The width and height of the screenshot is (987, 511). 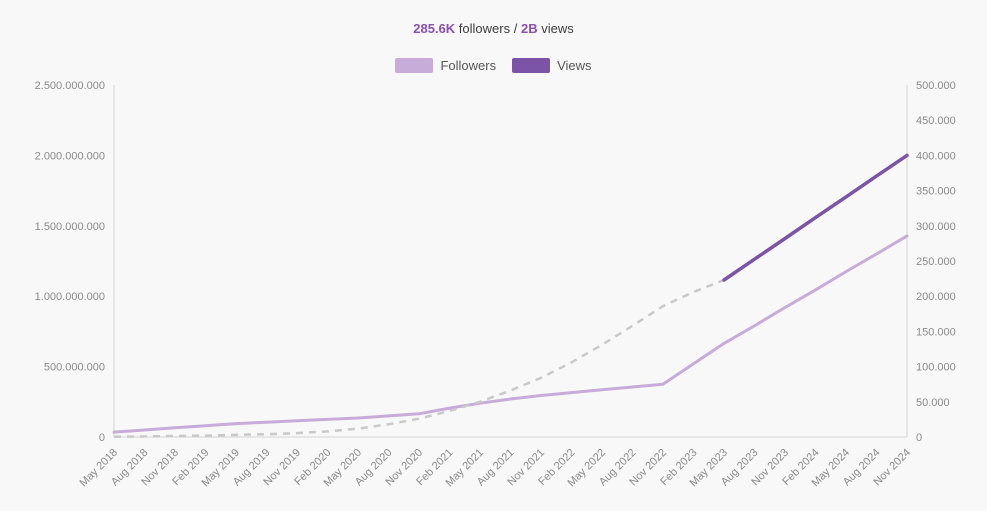 What do you see at coordinates (74, 368) in the screenshot?
I see `left-axis-tick-label: 500.000.000` at bounding box center [74, 368].